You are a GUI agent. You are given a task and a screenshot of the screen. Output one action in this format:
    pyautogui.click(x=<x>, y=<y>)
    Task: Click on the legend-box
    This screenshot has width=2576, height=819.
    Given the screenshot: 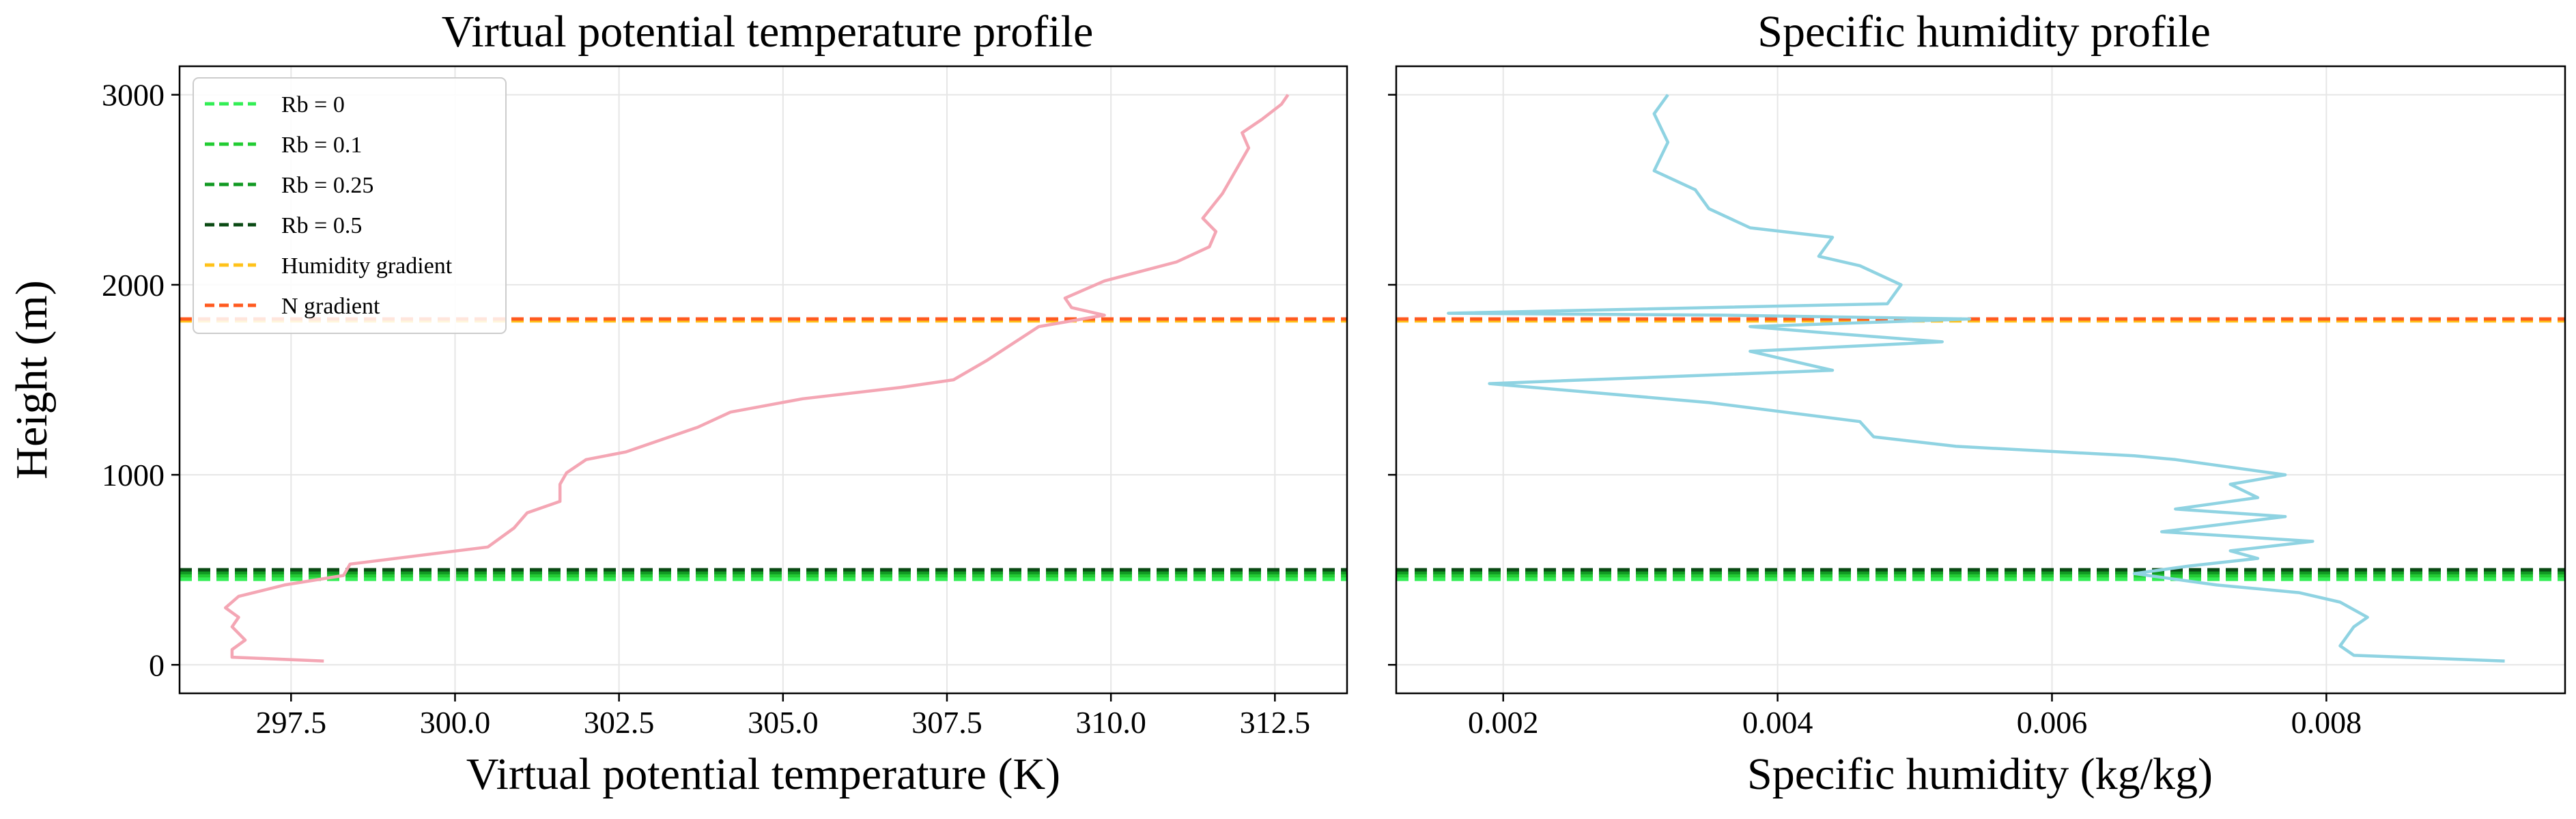 What is the action you would take?
    pyautogui.click(x=350, y=205)
    